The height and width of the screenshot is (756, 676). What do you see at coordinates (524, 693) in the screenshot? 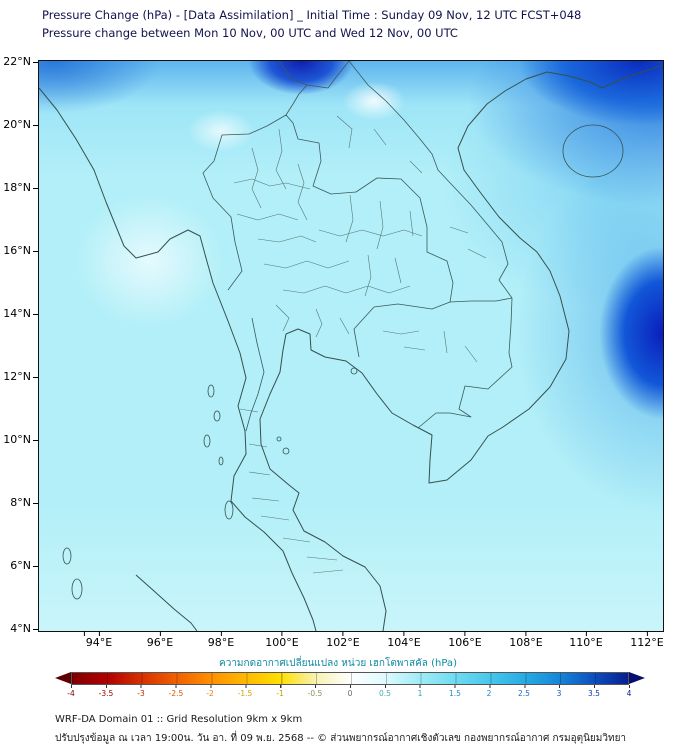
I see `colorbar-tick-label: 2.5` at bounding box center [524, 693].